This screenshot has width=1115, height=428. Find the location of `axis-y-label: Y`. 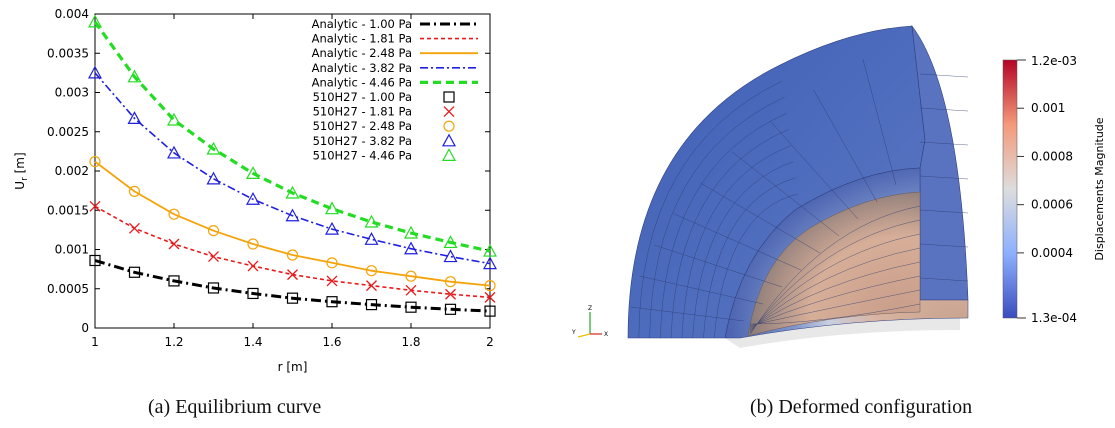

axis-y-label: Y is located at coordinates (573, 332).